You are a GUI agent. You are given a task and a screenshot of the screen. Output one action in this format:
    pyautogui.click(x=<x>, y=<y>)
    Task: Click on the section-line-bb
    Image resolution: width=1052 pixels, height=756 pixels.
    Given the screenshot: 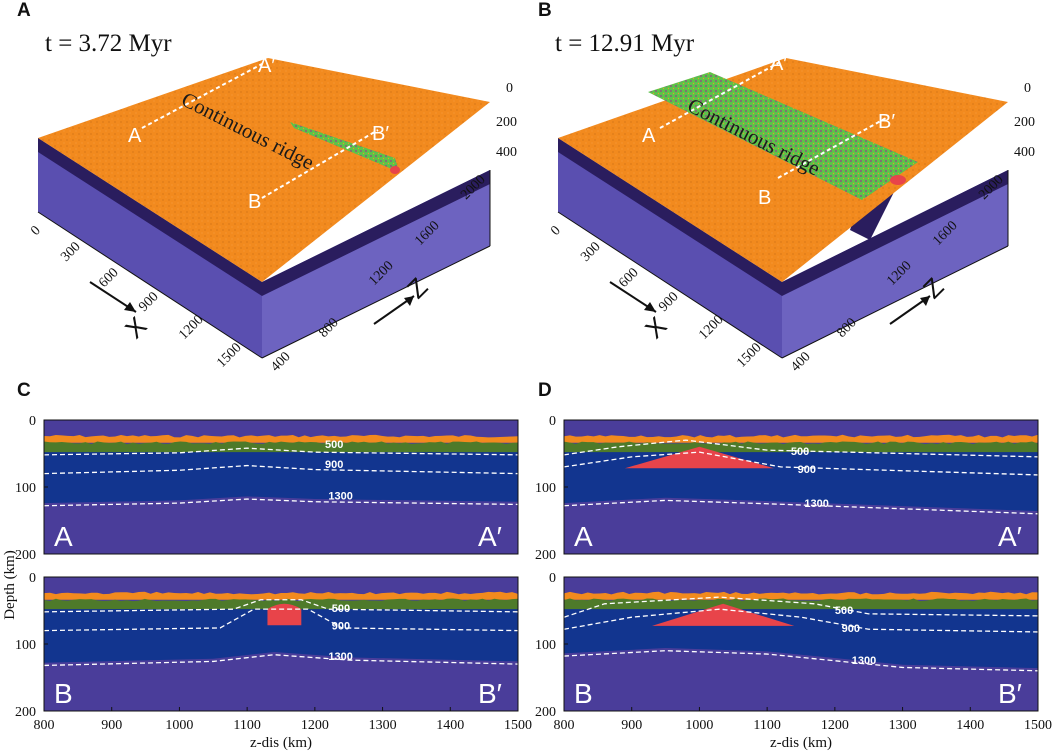 What is the action you would take?
    pyautogui.click(x=320, y=164)
    